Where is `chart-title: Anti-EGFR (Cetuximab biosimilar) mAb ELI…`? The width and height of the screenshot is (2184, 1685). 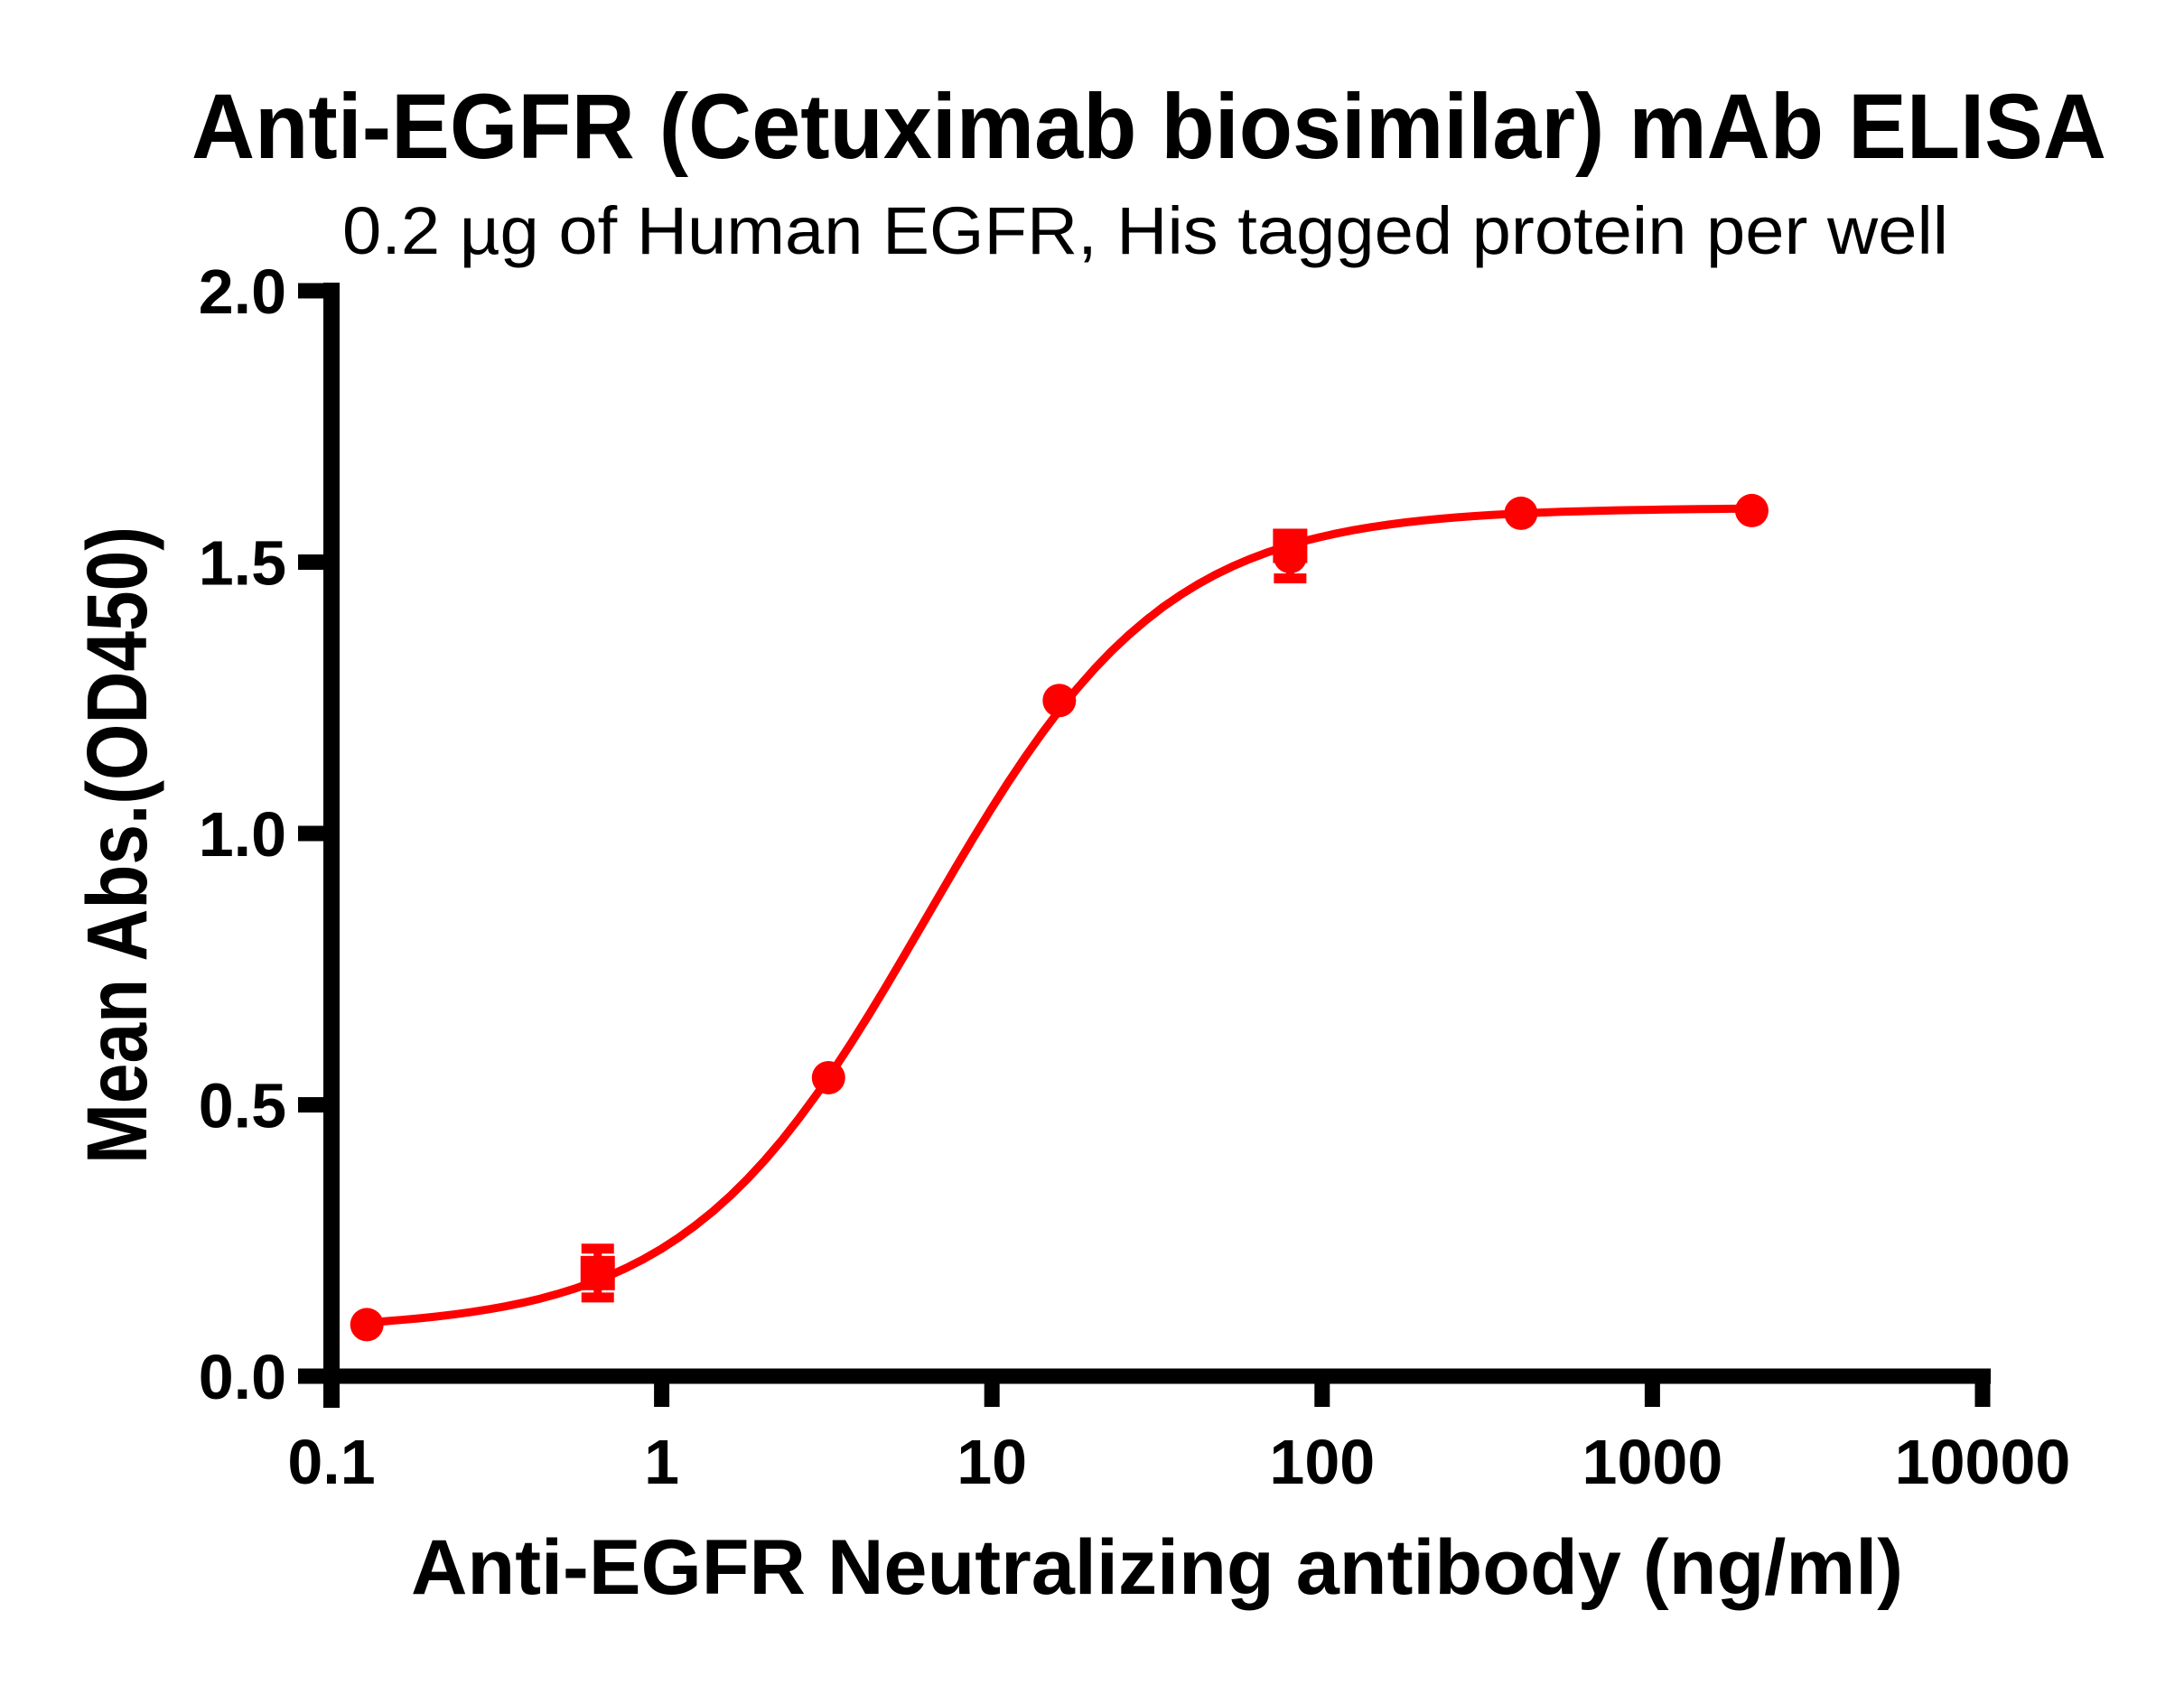
chart-title: Anti-EGFR (Cetuximab biosimilar) mAb ELI… is located at coordinates (1148, 126).